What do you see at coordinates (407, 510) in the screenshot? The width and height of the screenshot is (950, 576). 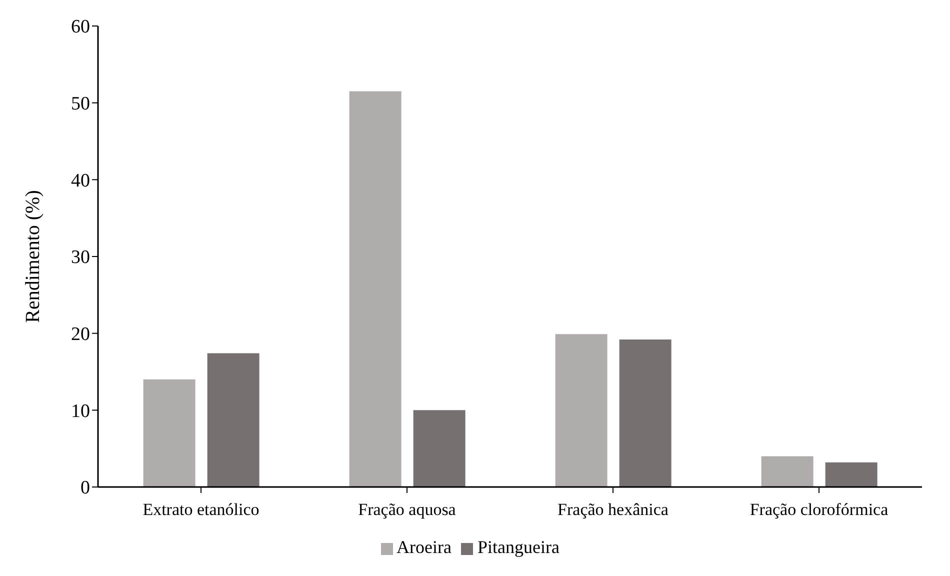 I see `x-tick-label: Fração aquosa` at bounding box center [407, 510].